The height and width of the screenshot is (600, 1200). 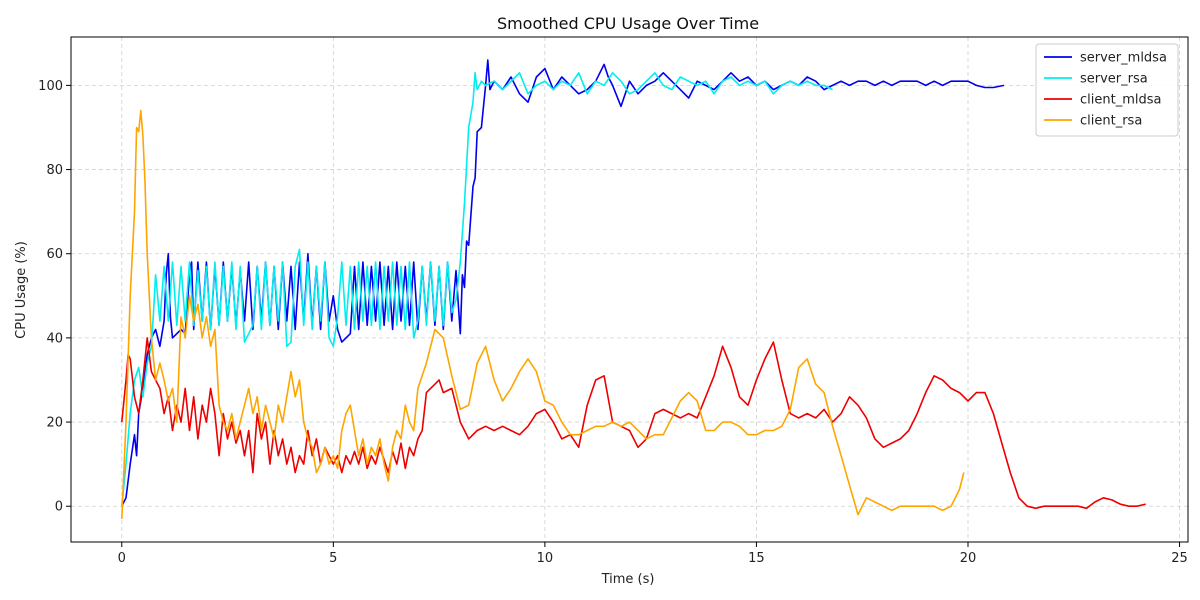 I want to click on y-tick-label: 80, so click(x=54, y=170).